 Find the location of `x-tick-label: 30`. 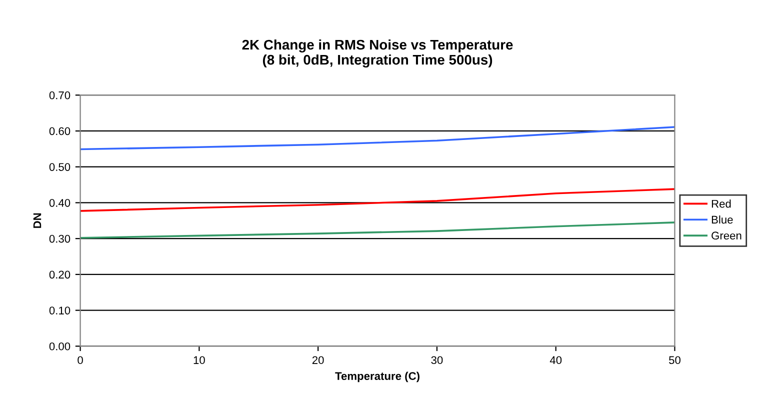

x-tick-label: 30 is located at coordinates (437, 360).